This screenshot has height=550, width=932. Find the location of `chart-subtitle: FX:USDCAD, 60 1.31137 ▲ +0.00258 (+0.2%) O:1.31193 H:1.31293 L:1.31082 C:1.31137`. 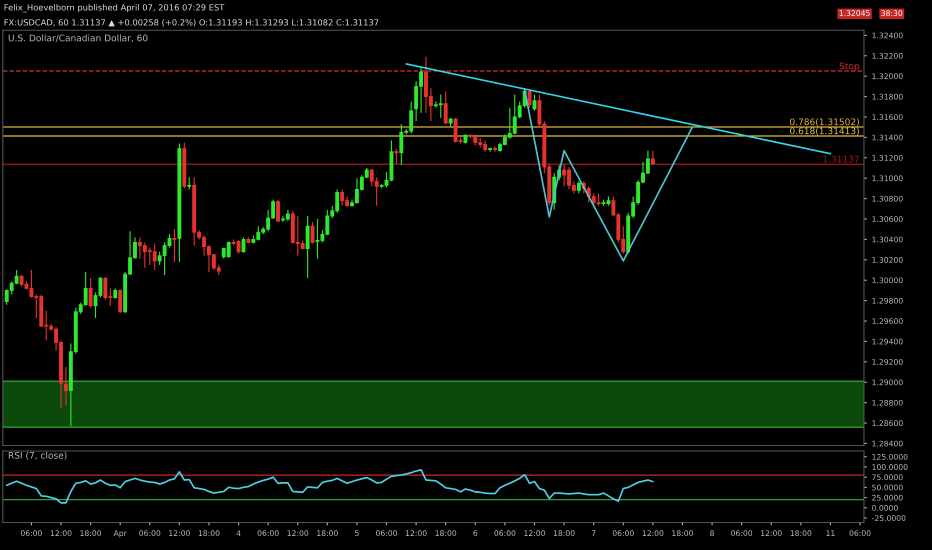

chart-subtitle: FX:USDCAD, 60 1.31137 ▲ +0.00258 (+0.2%) O:1.31193 H:1.31293 L:1.31082 C:1.31137 is located at coordinates (191, 22).